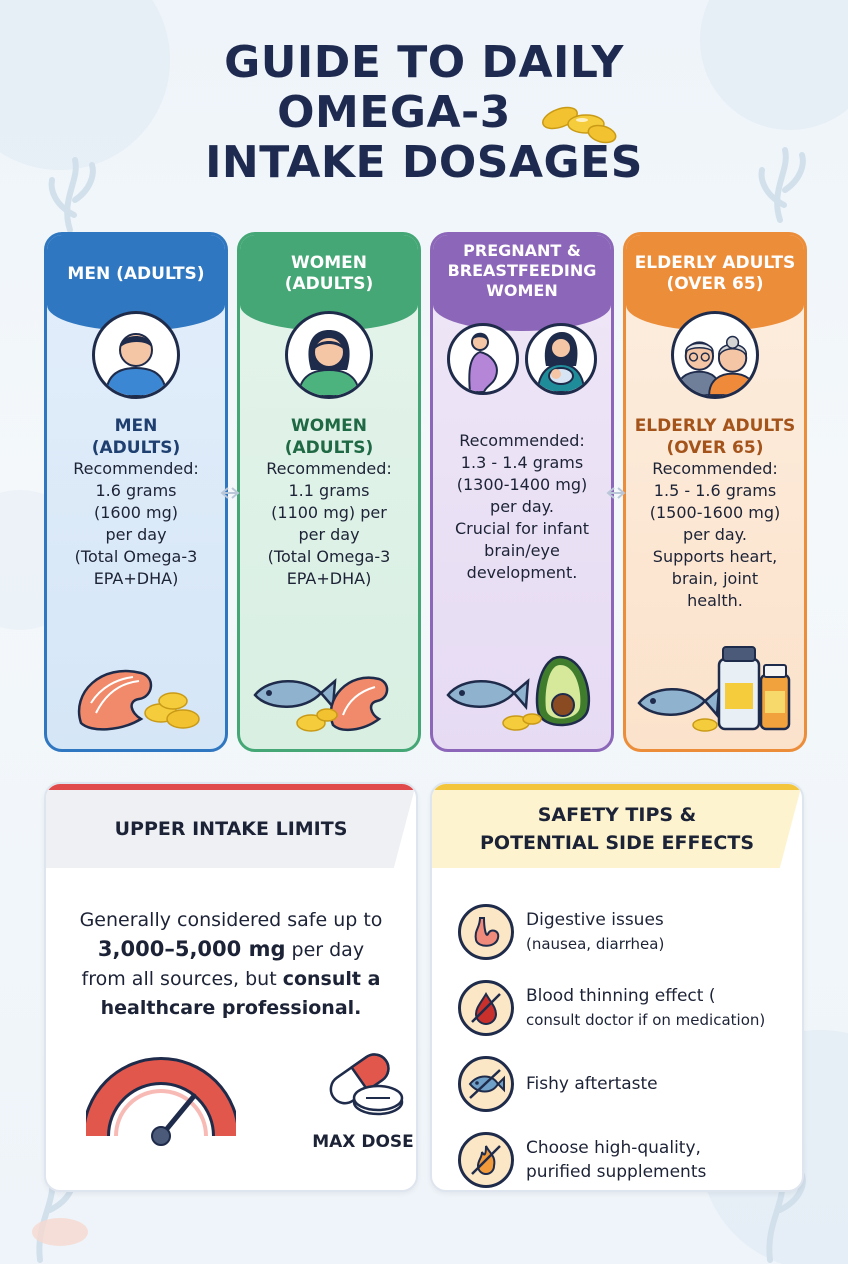 The width and height of the screenshot is (848, 1264). I want to click on fish-icon, so click(486, 1084).